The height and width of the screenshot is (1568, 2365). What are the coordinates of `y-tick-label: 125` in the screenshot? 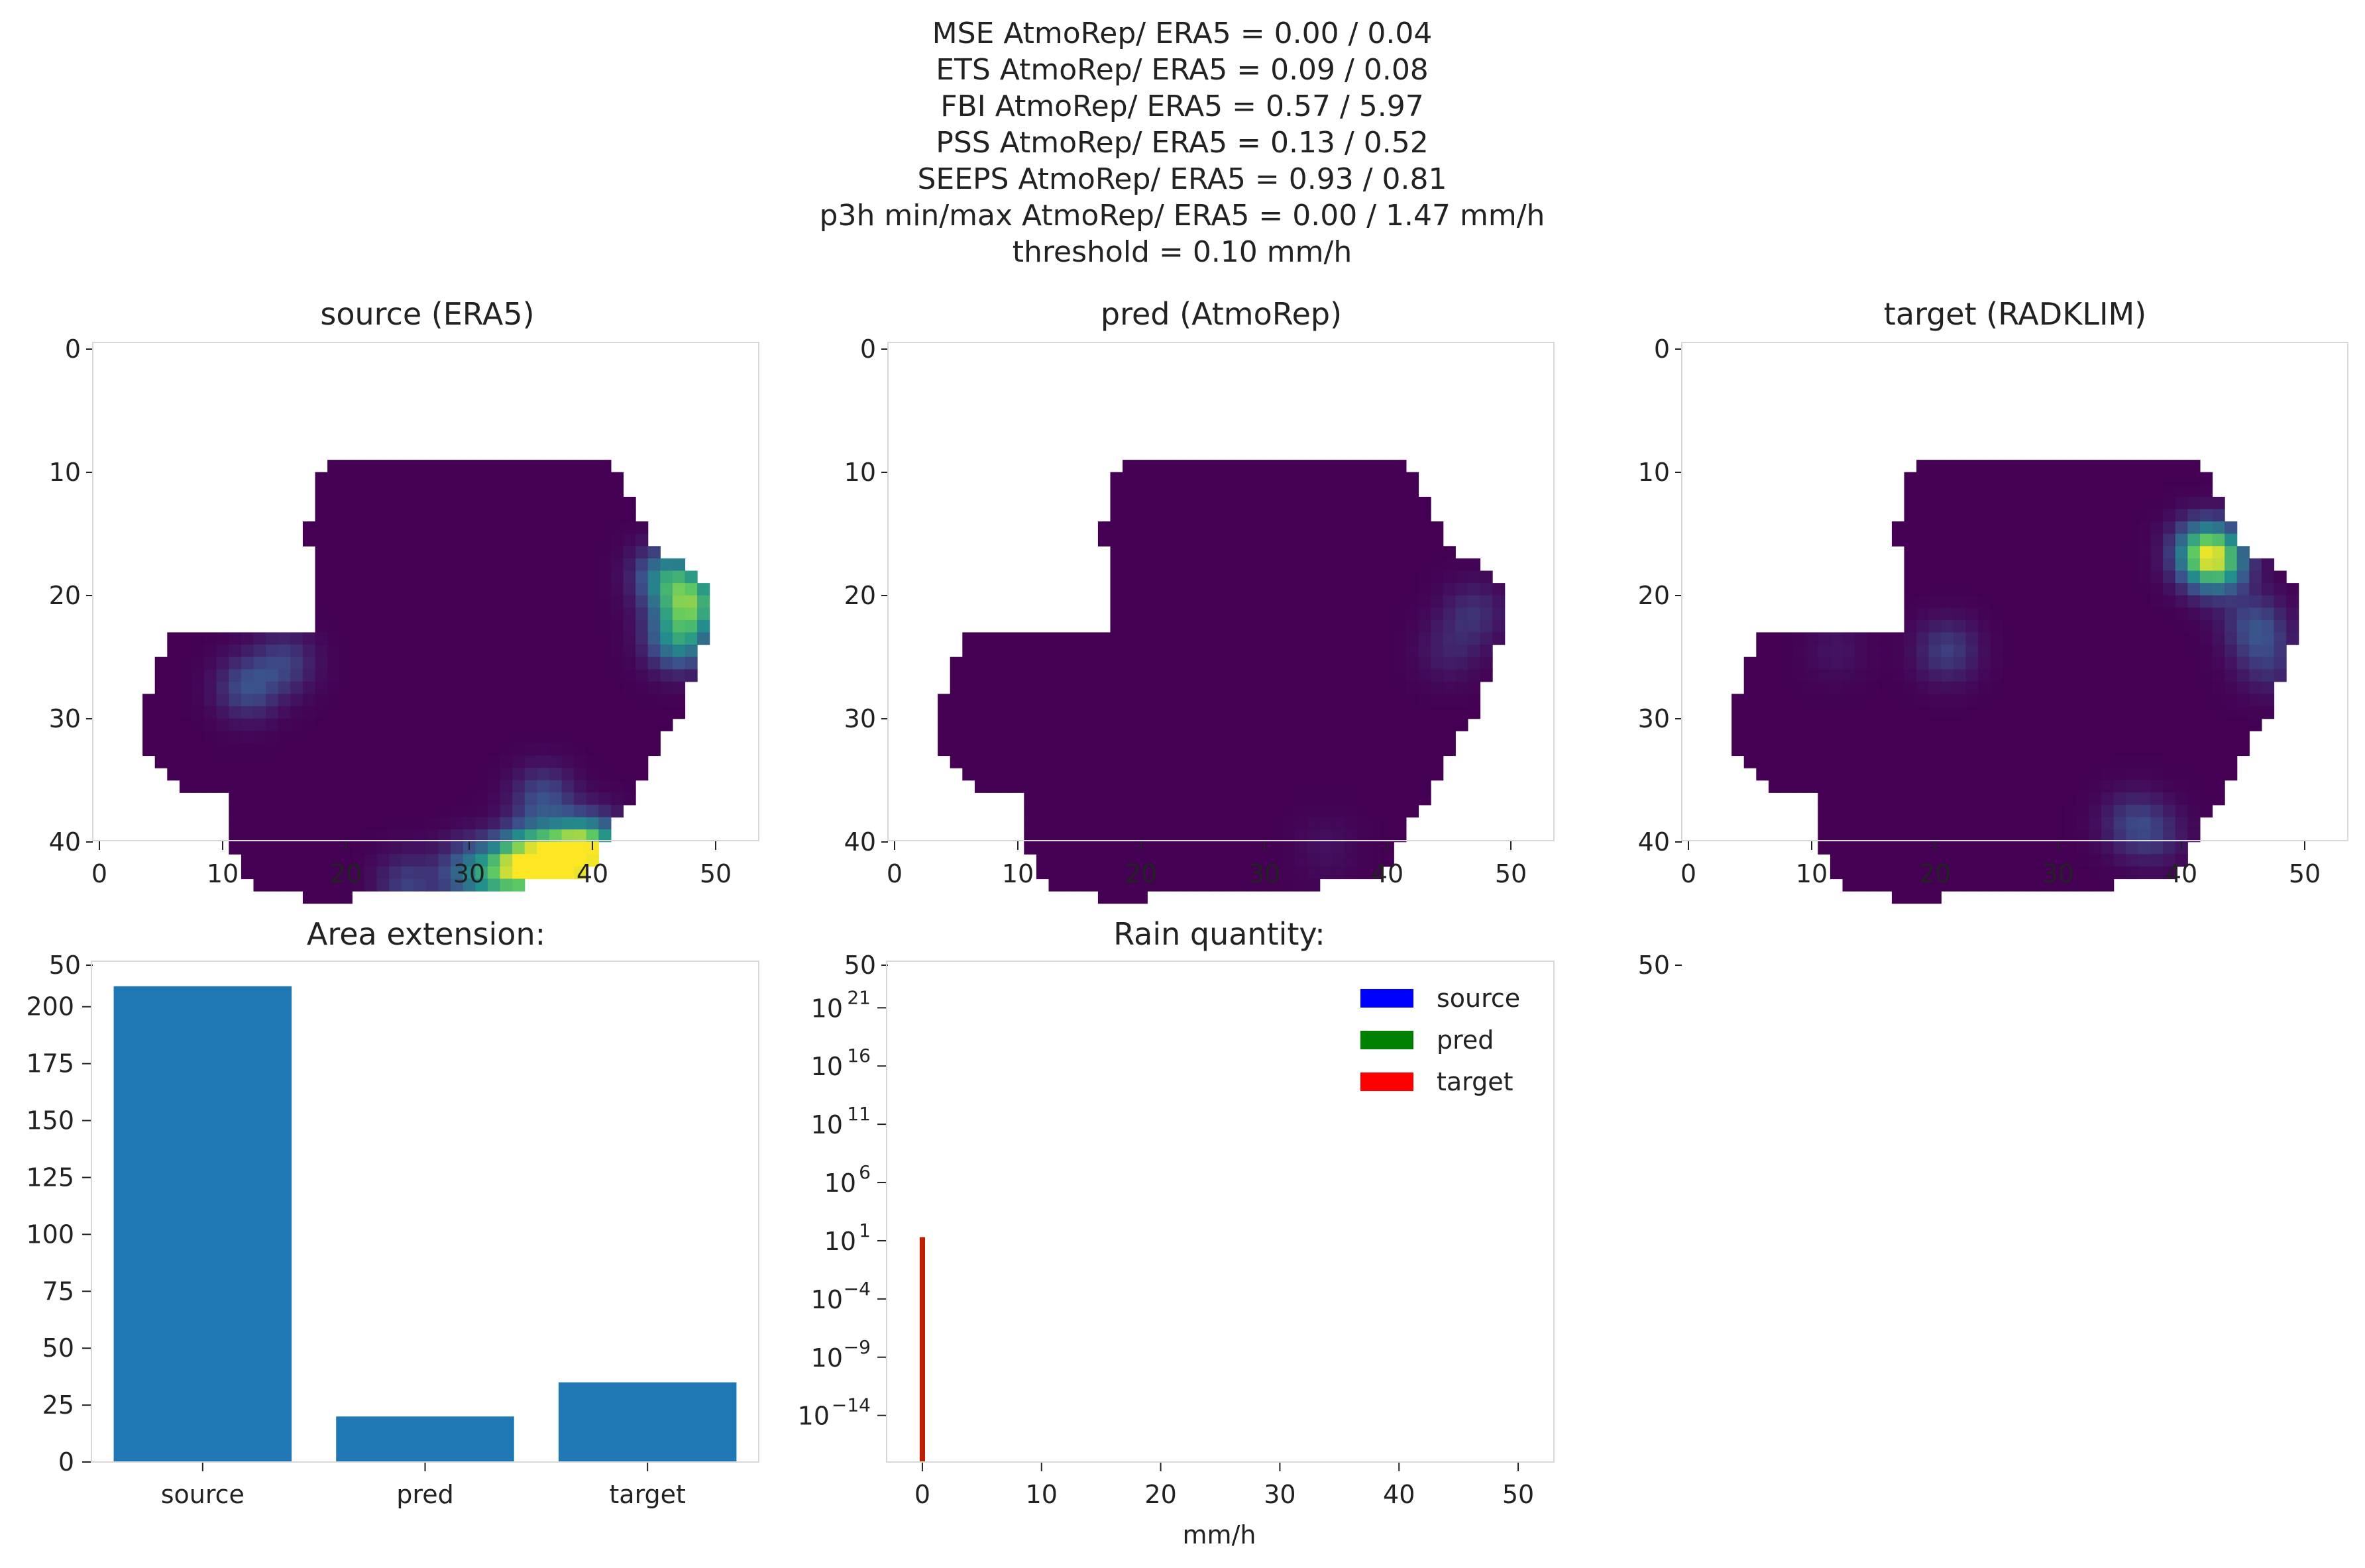 It's located at (50, 1177).